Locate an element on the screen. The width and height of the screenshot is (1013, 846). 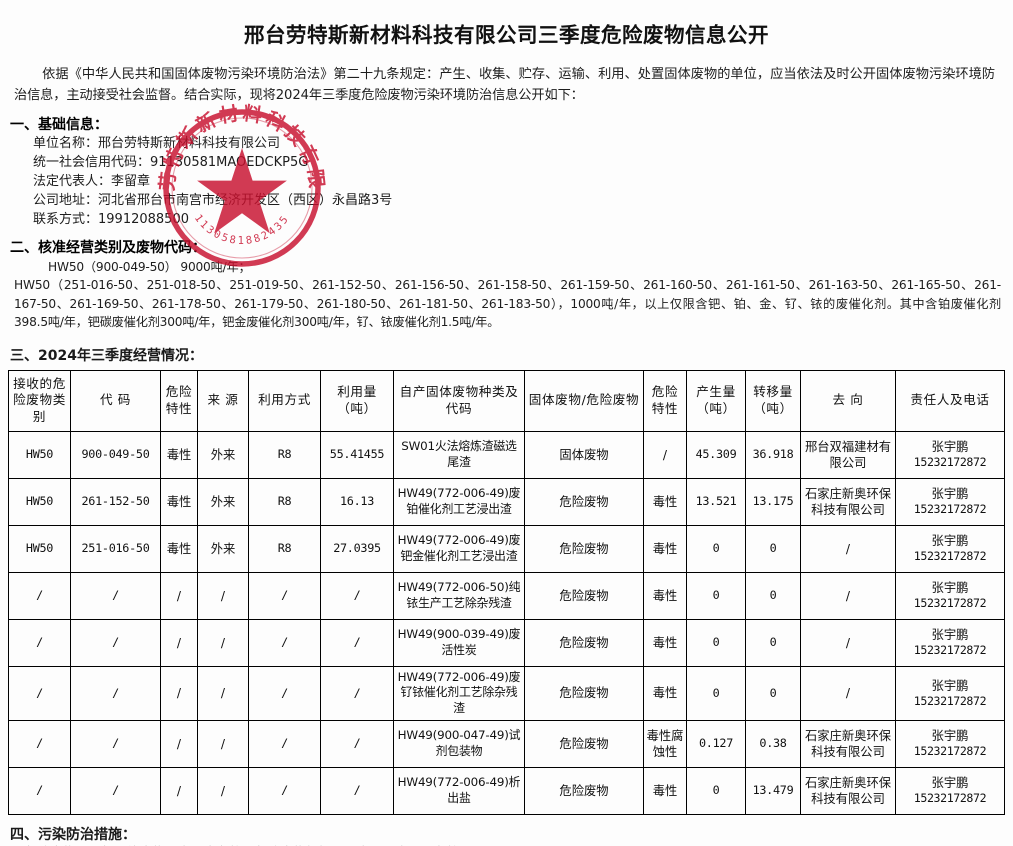
cell-code: 251-016-50 is located at coordinates (115, 548).